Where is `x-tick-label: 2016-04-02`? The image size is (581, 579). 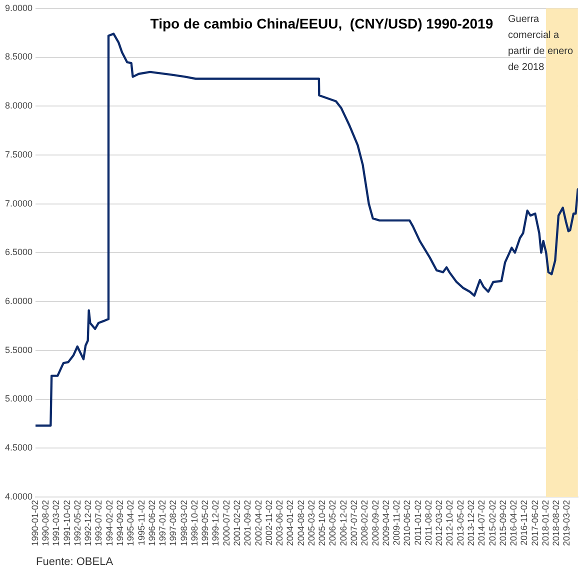 x-tick-label: 2016-04-02 is located at coordinates (513, 523).